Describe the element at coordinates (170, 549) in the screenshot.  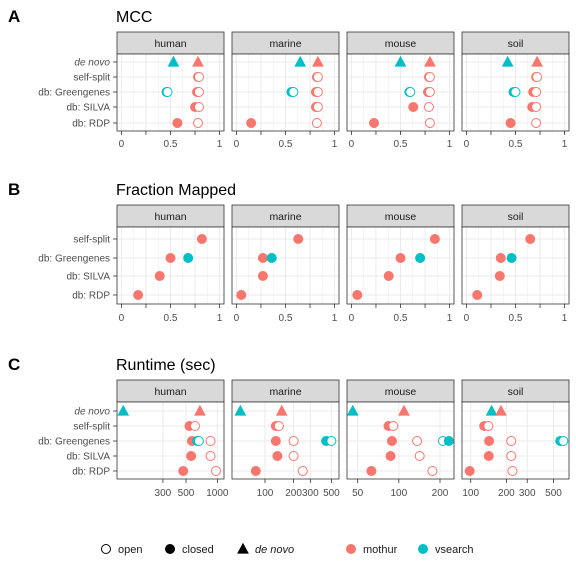
I see `legend-key-closed` at that location.